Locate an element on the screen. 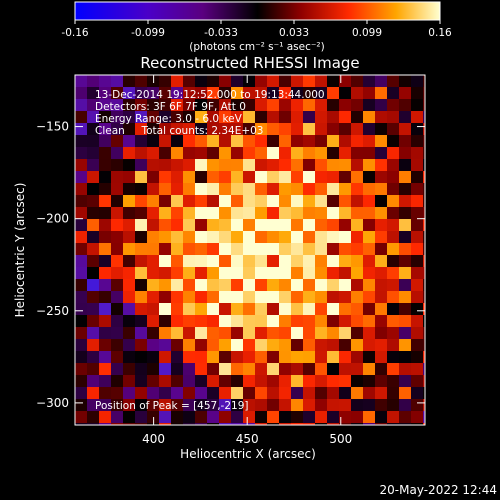 The width and height of the screenshot is (500, 500). y-tick-label: −250 is located at coordinates (52, 311).